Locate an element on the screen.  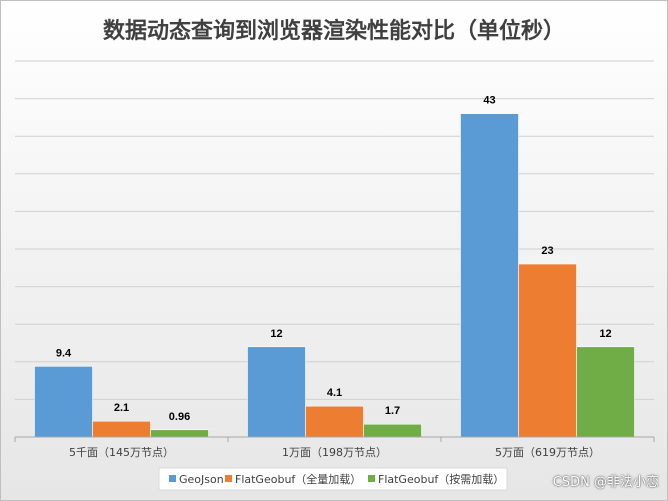
x-tick-label: 5千面（145万节点） is located at coordinates (121, 452).